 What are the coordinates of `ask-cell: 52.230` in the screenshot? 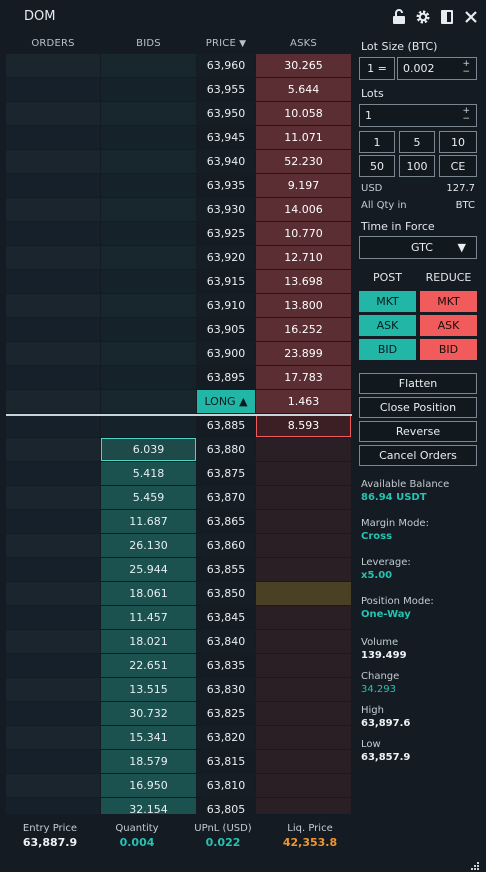 It's located at (303, 161).